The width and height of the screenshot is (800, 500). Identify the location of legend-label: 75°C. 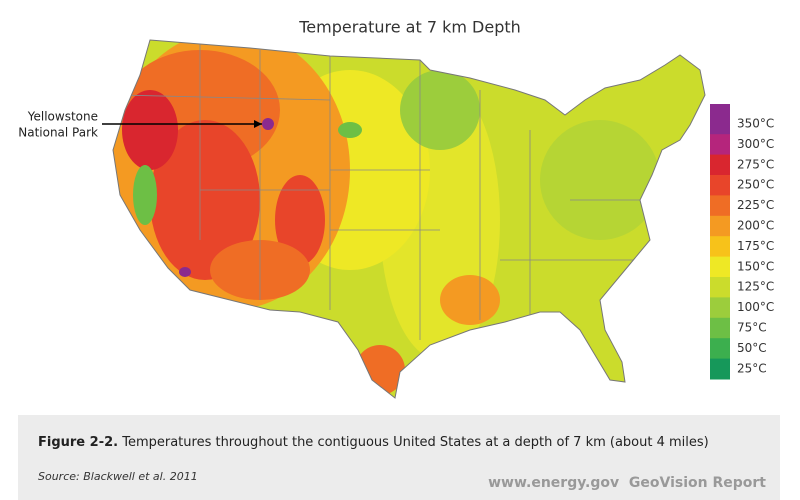
(752, 328).